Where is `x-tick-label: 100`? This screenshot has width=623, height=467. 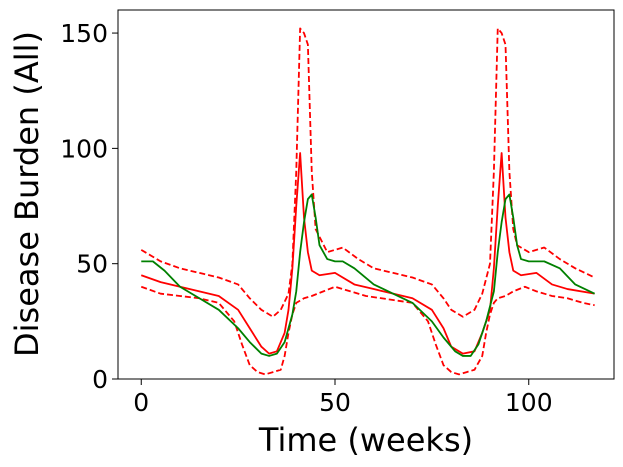
x-tick-label: 100 is located at coordinates (529, 402).